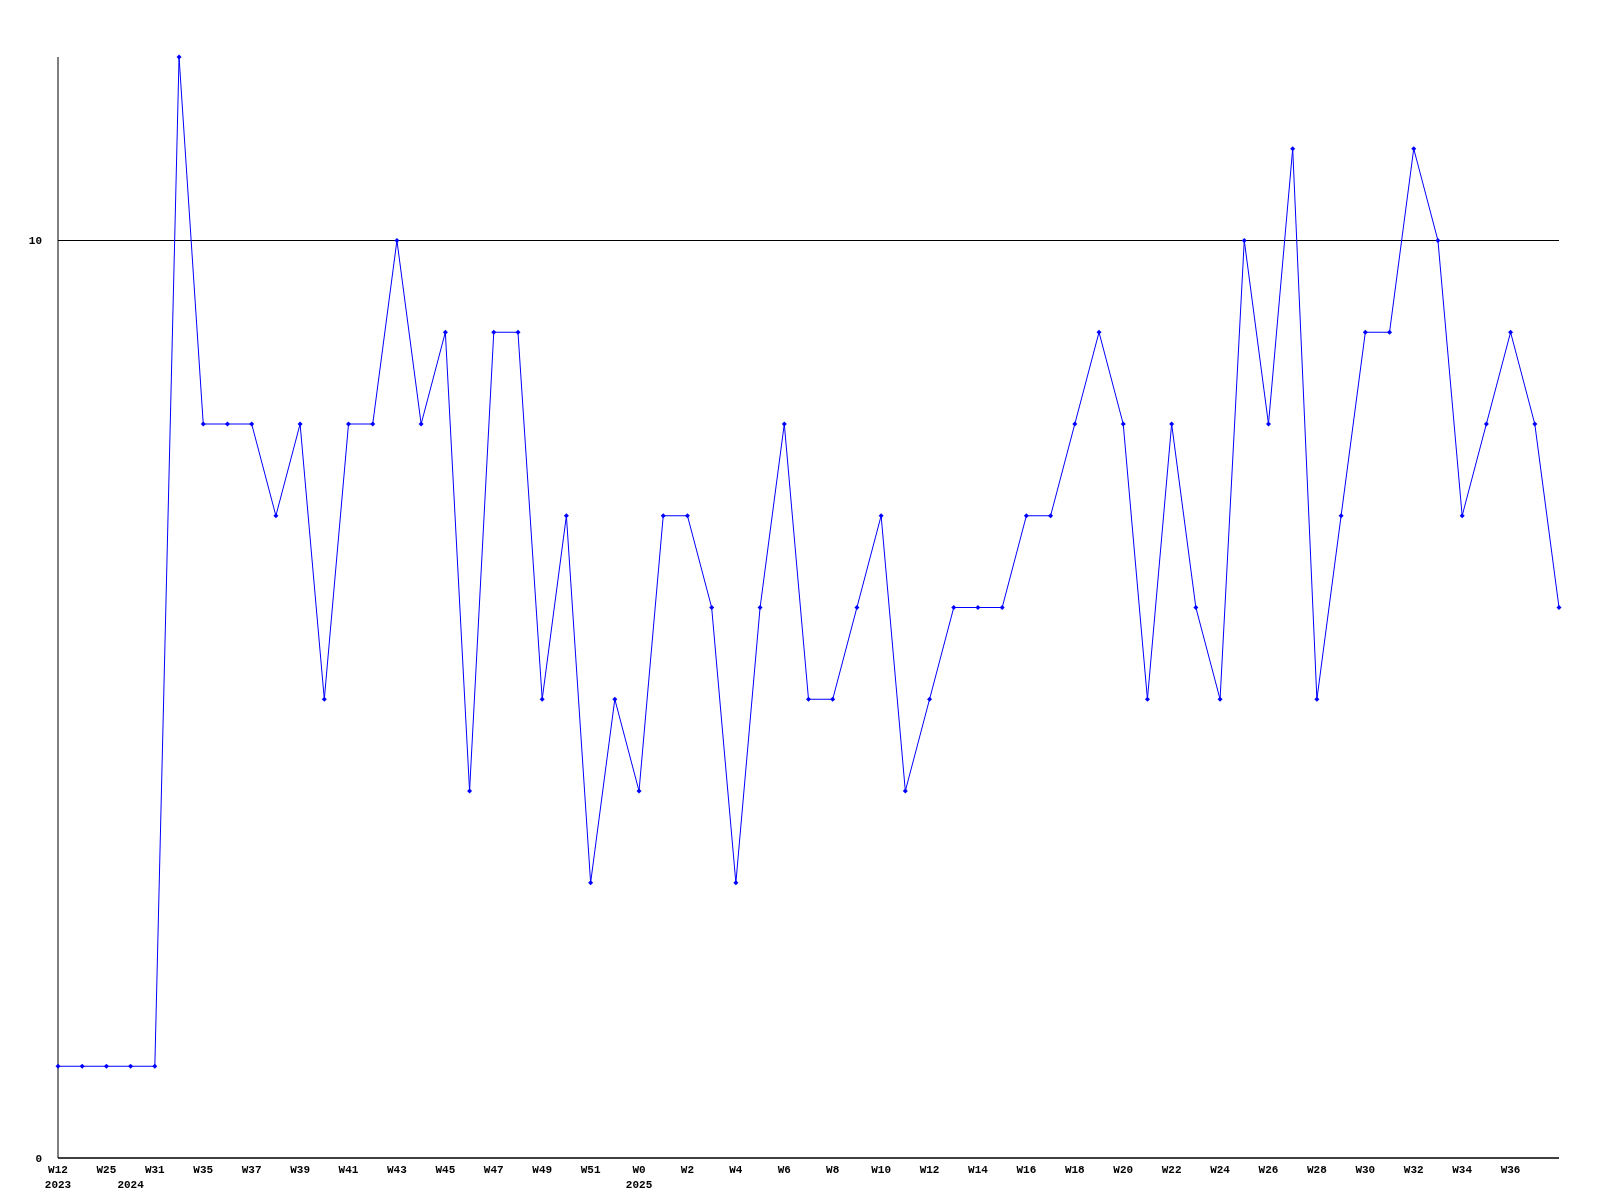 The height and width of the screenshot is (1200, 1600). Describe the element at coordinates (833, 1170) in the screenshot. I see `x-tick-label: W8` at that location.